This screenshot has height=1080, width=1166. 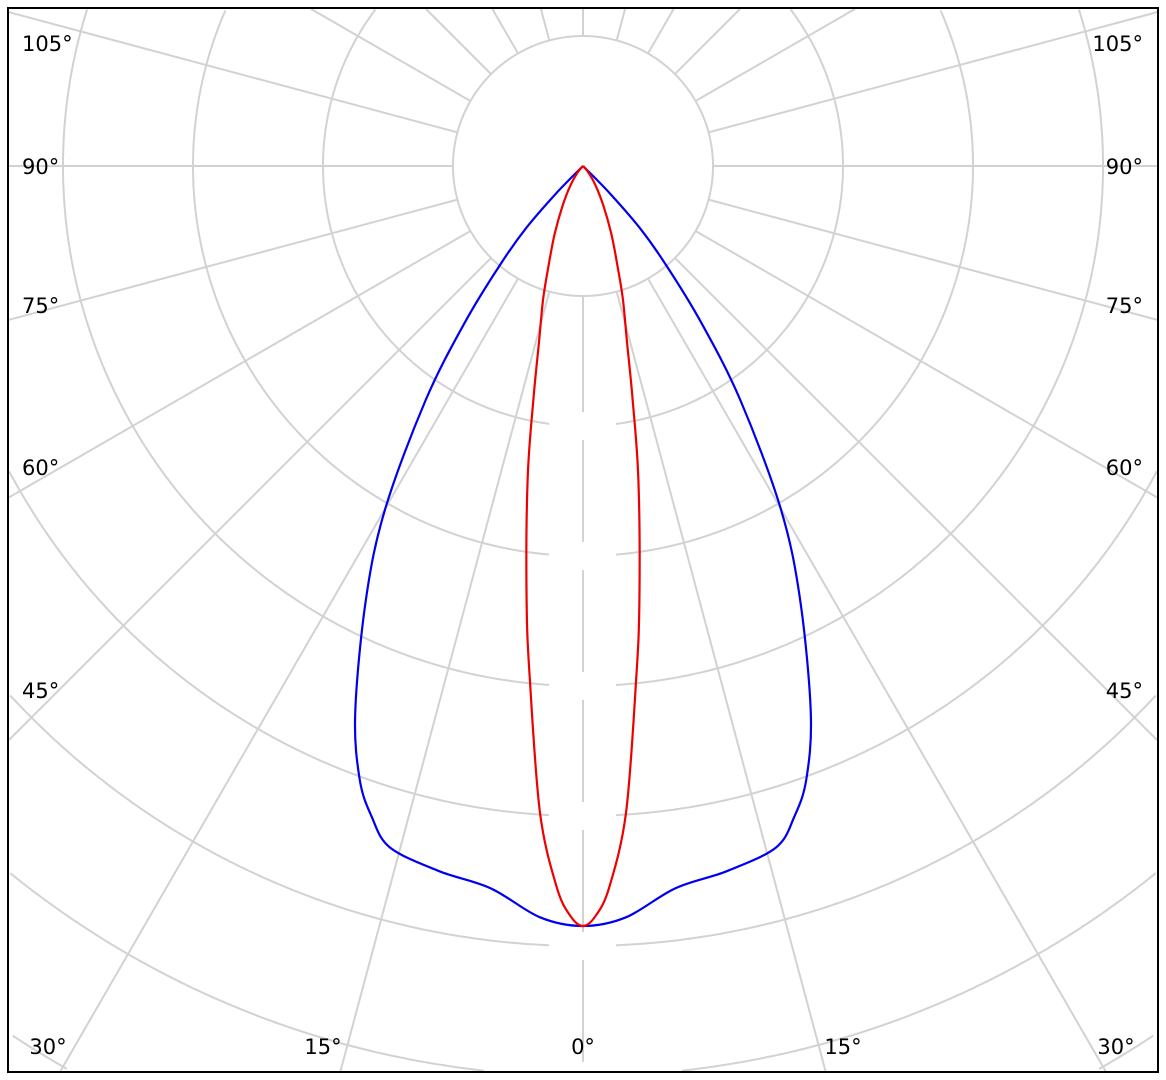 What do you see at coordinates (40, 468) in the screenshot?
I see `angle-label-left: 60°` at bounding box center [40, 468].